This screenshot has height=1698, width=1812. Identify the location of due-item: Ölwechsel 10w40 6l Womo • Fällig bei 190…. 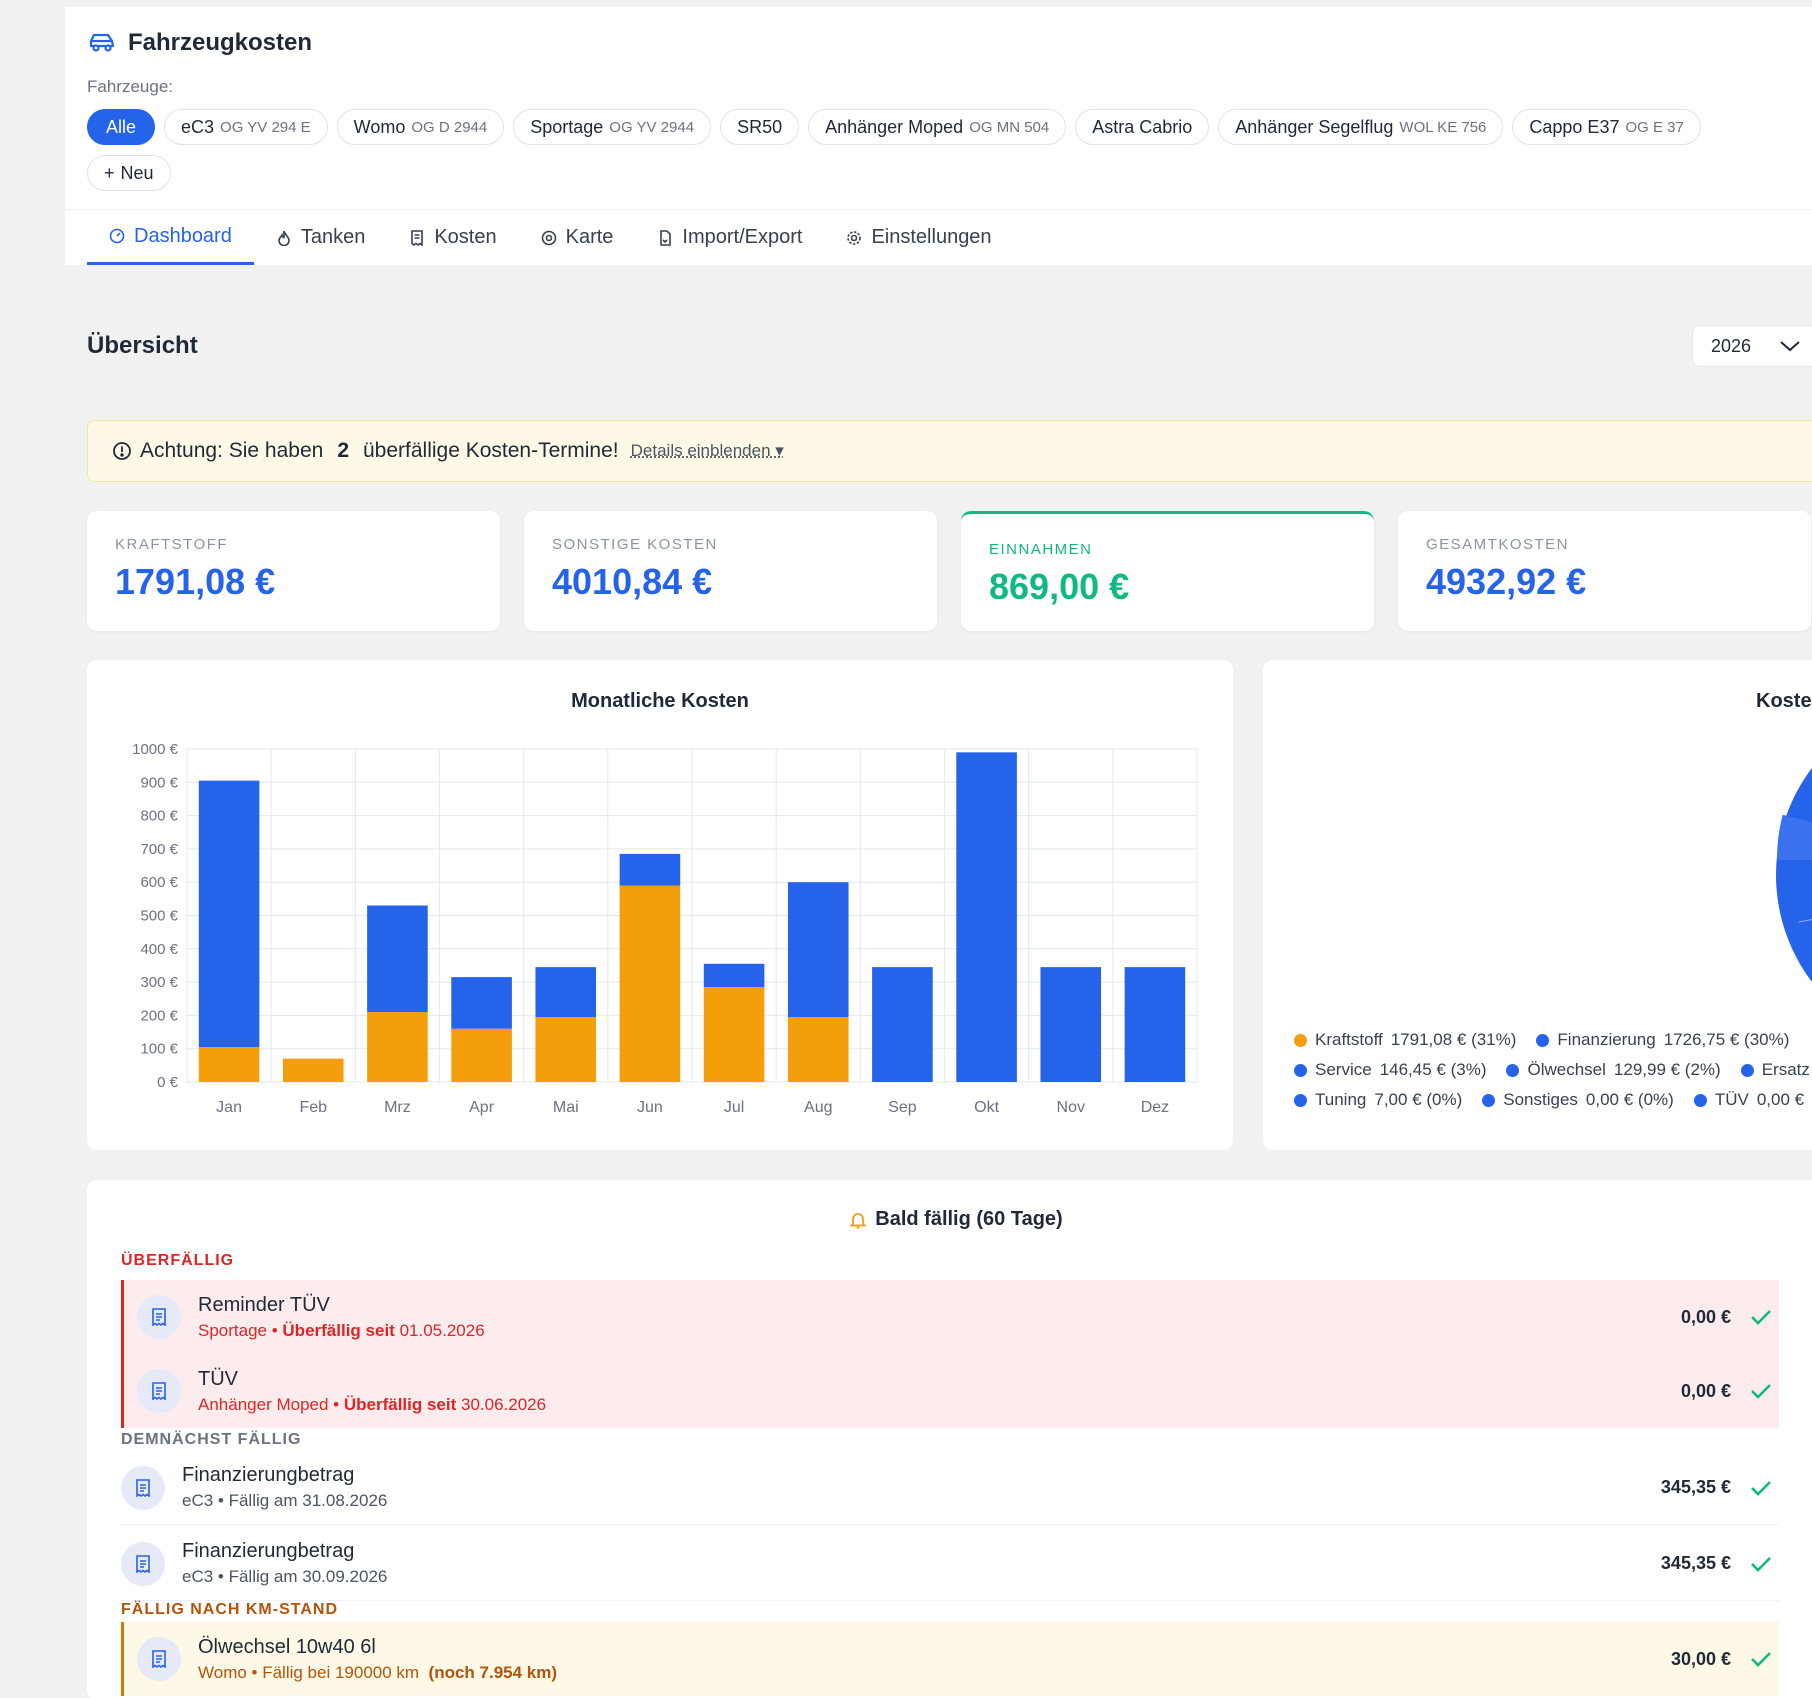
(950, 1659).